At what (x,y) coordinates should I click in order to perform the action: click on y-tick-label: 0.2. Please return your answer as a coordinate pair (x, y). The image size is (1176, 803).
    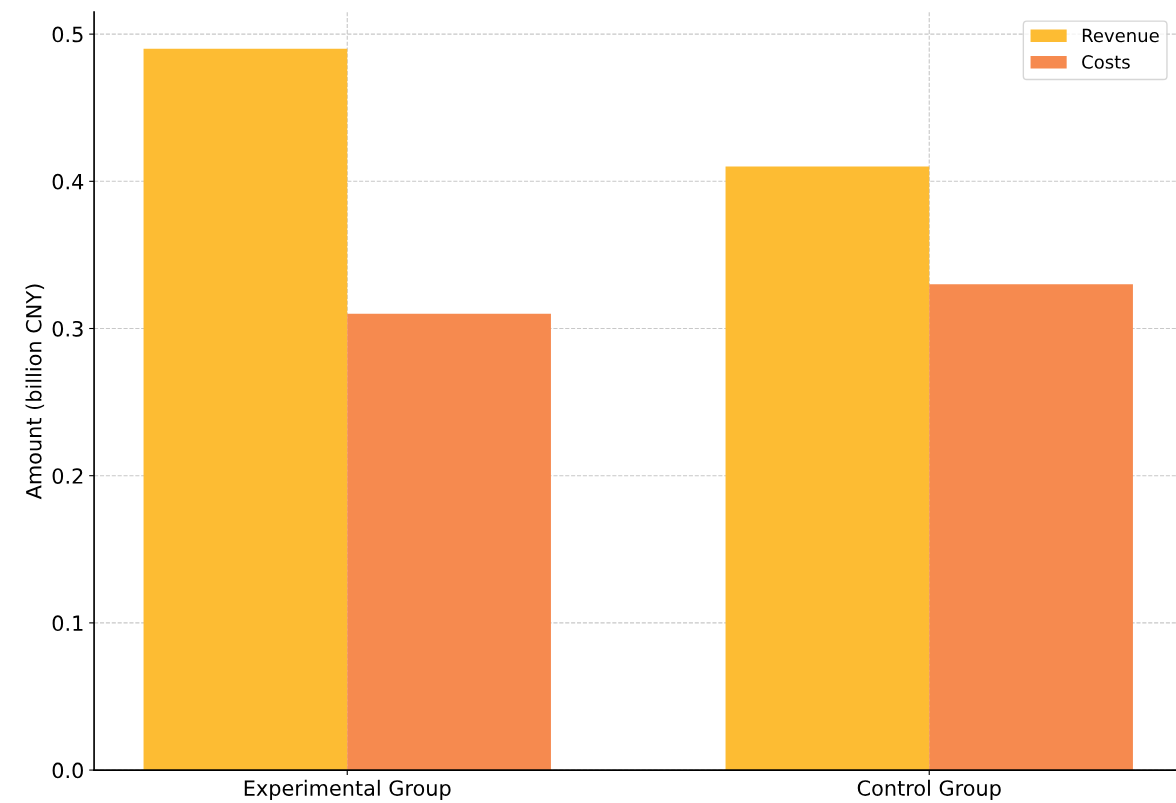
    Looking at the image, I should click on (67, 476).